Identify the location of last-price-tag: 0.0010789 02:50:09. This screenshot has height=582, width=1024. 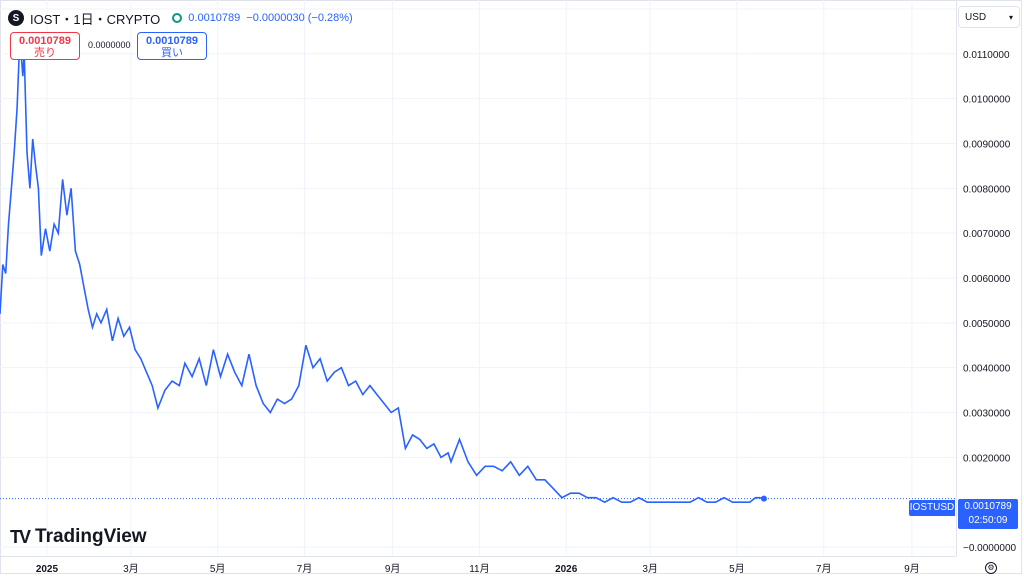
(988, 514).